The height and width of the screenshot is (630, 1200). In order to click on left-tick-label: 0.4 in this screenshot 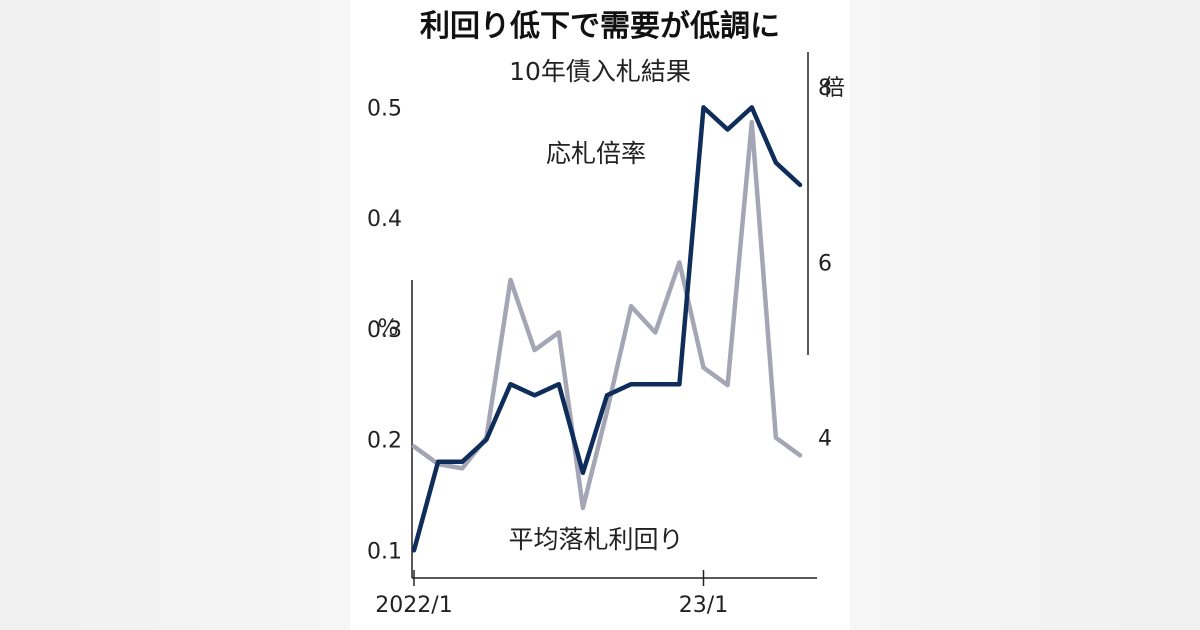, I will do `click(384, 219)`.